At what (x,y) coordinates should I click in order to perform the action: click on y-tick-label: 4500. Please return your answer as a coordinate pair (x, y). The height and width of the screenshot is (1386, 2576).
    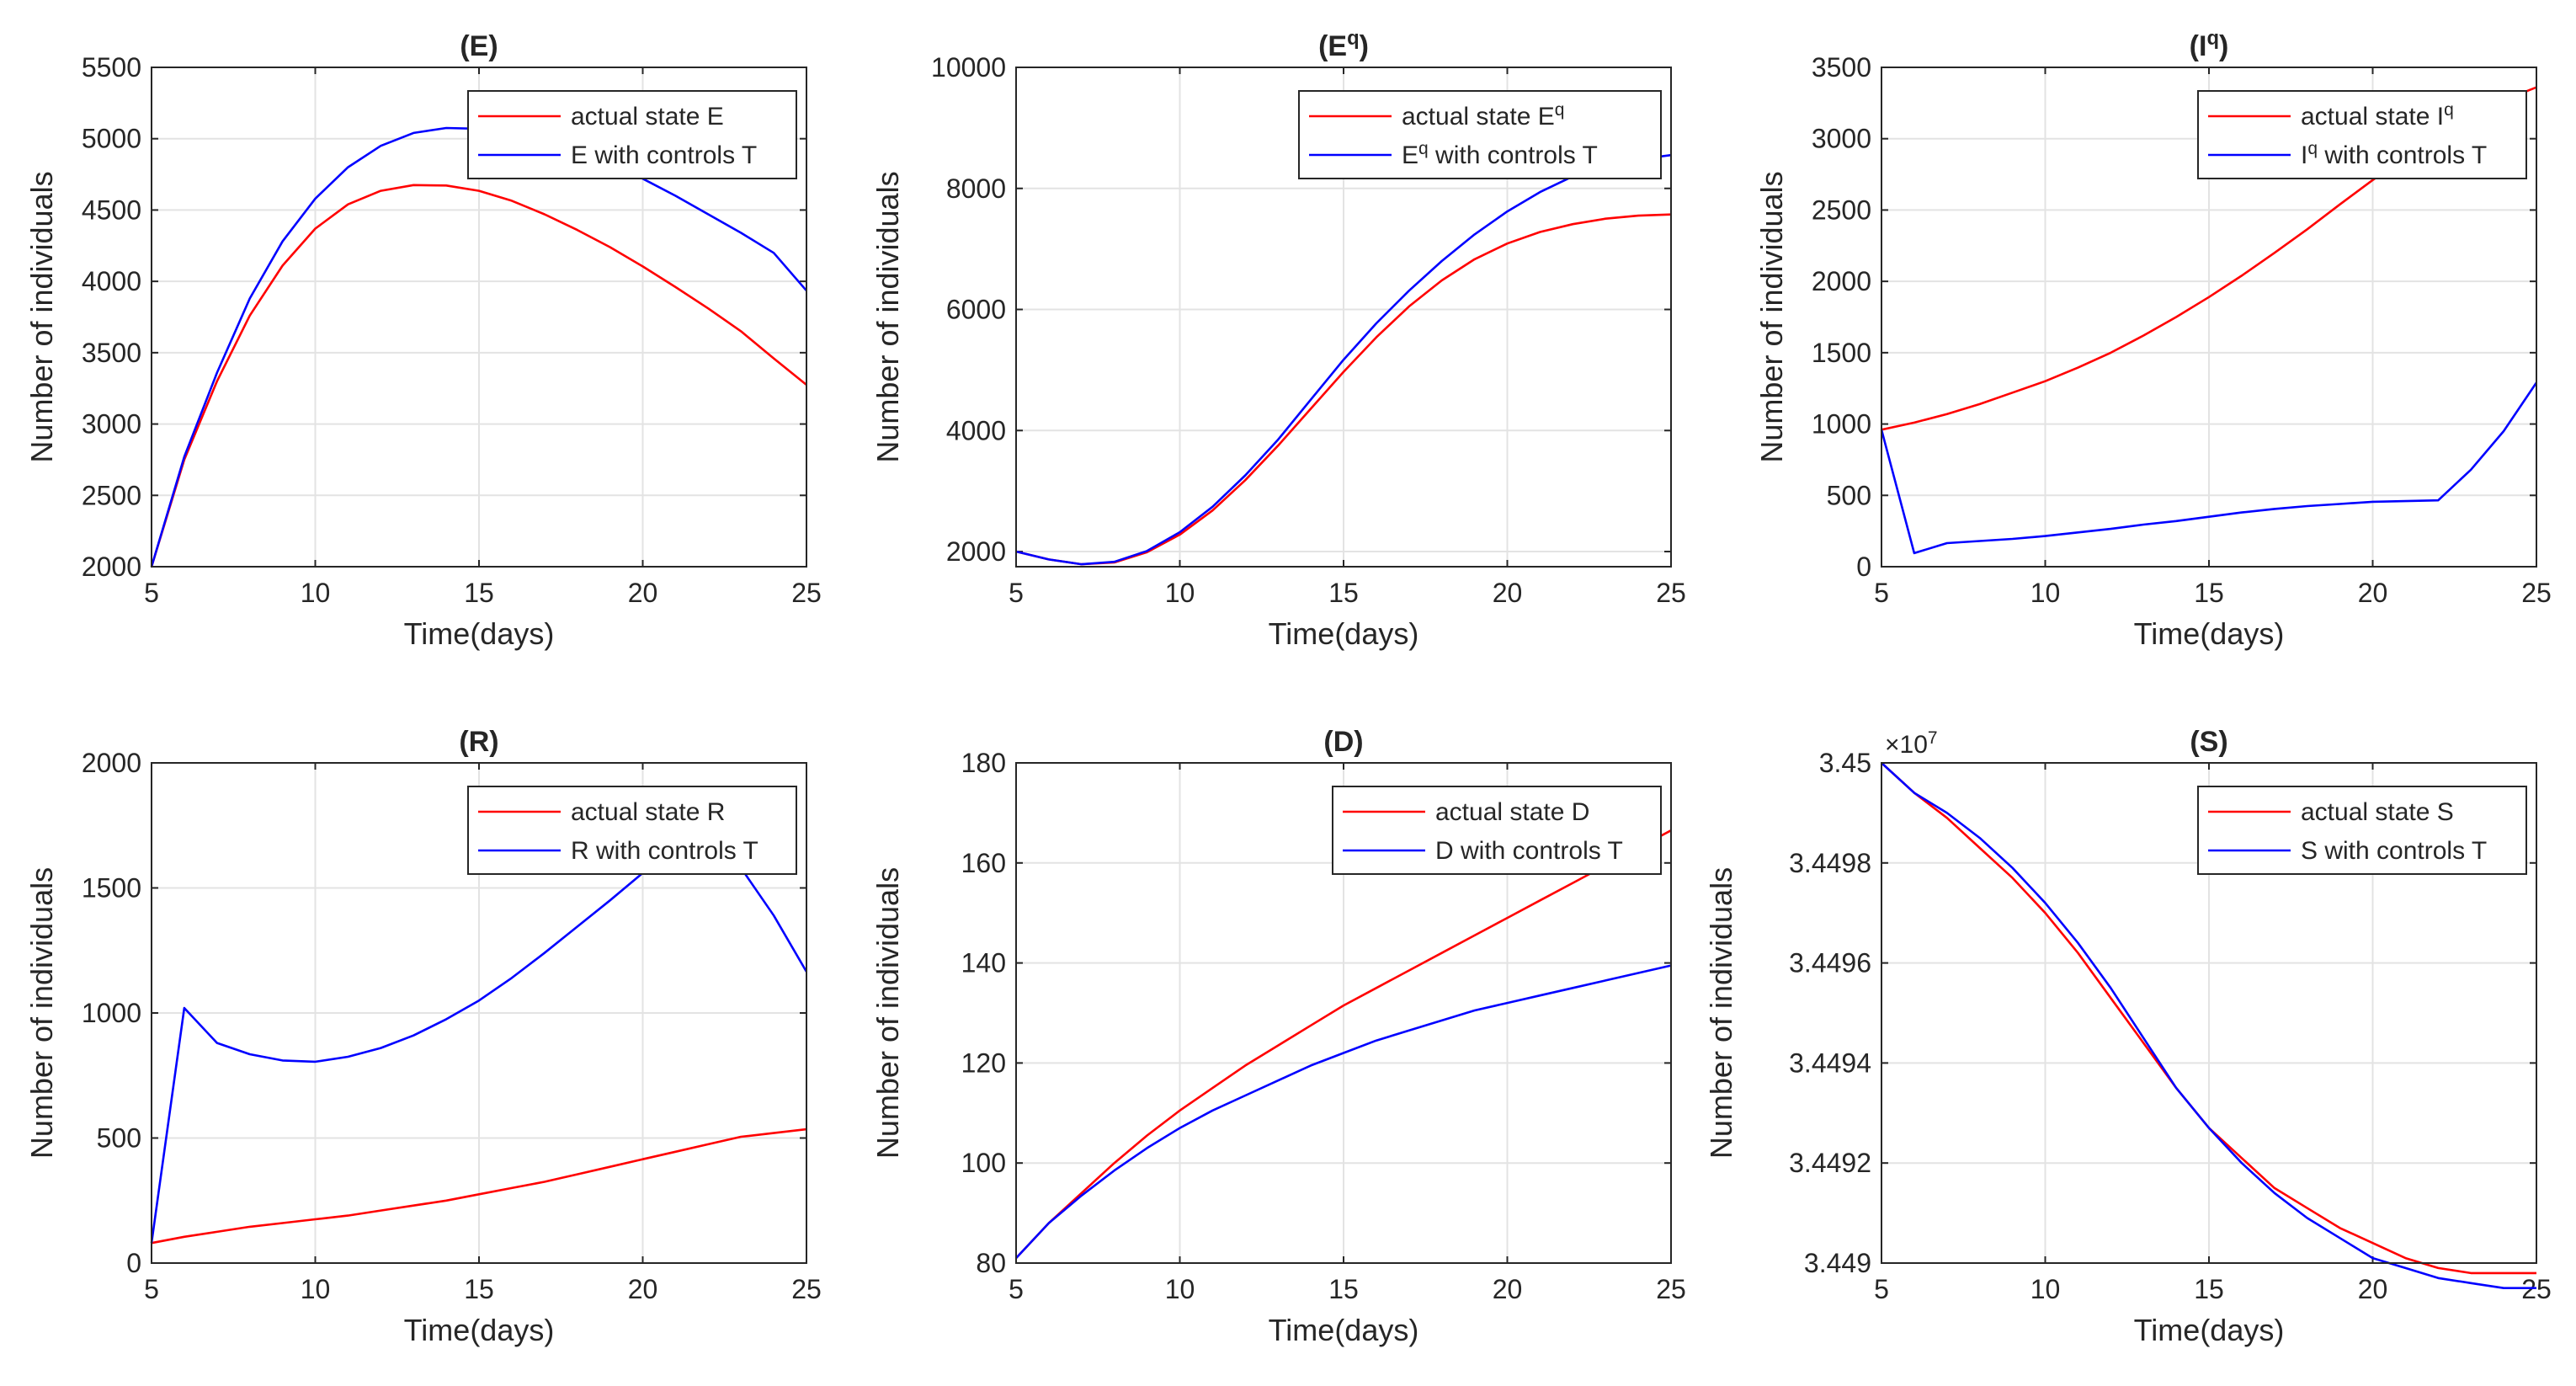
    Looking at the image, I should click on (112, 210).